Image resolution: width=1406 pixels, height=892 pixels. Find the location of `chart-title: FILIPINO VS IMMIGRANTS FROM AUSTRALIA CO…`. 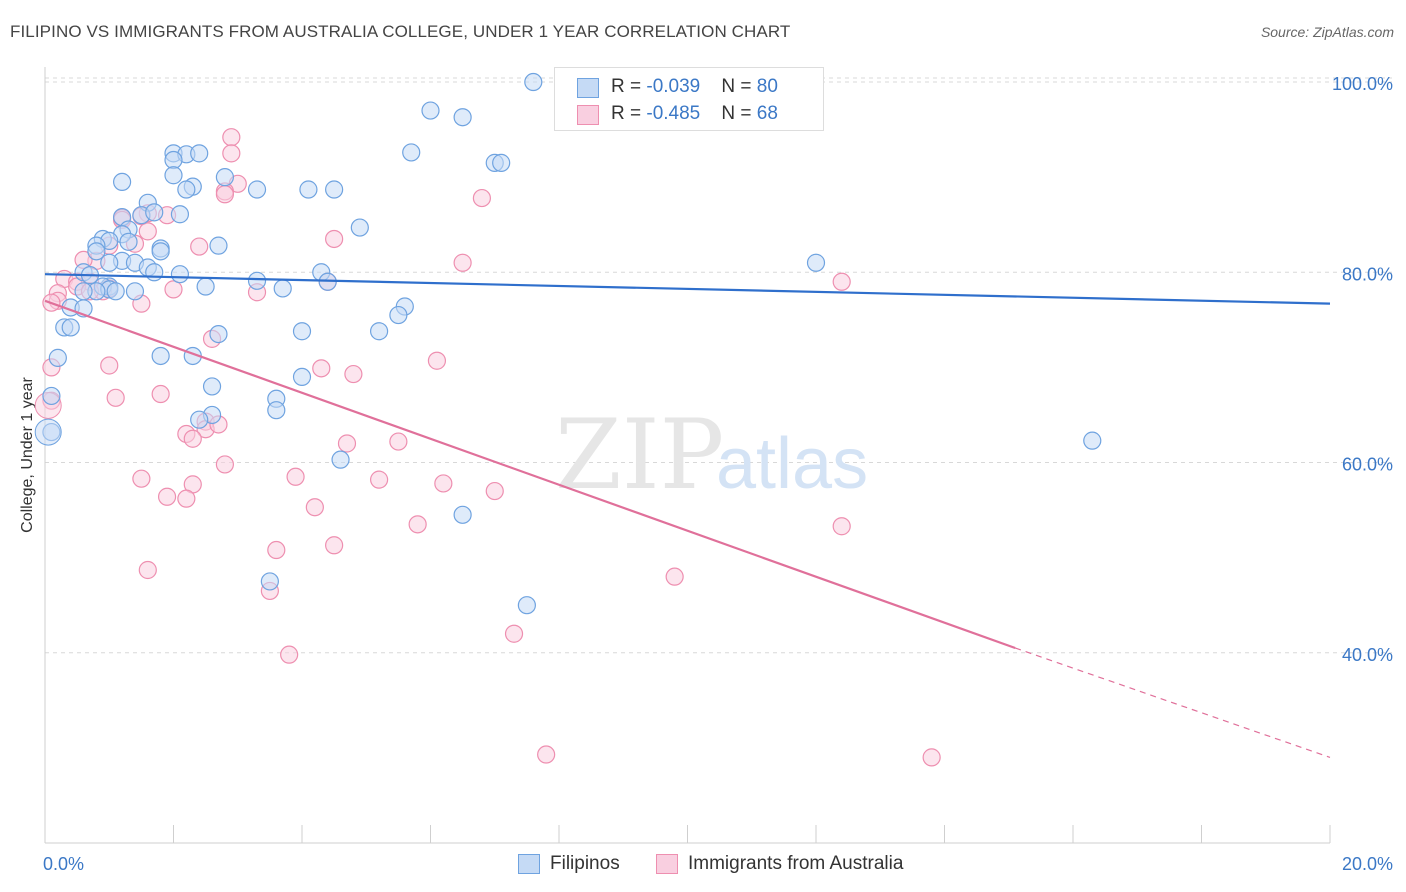

chart-title: FILIPINO VS IMMIGRANTS FROM AUSTRALIA CO… is located at coordinates (400, 31).